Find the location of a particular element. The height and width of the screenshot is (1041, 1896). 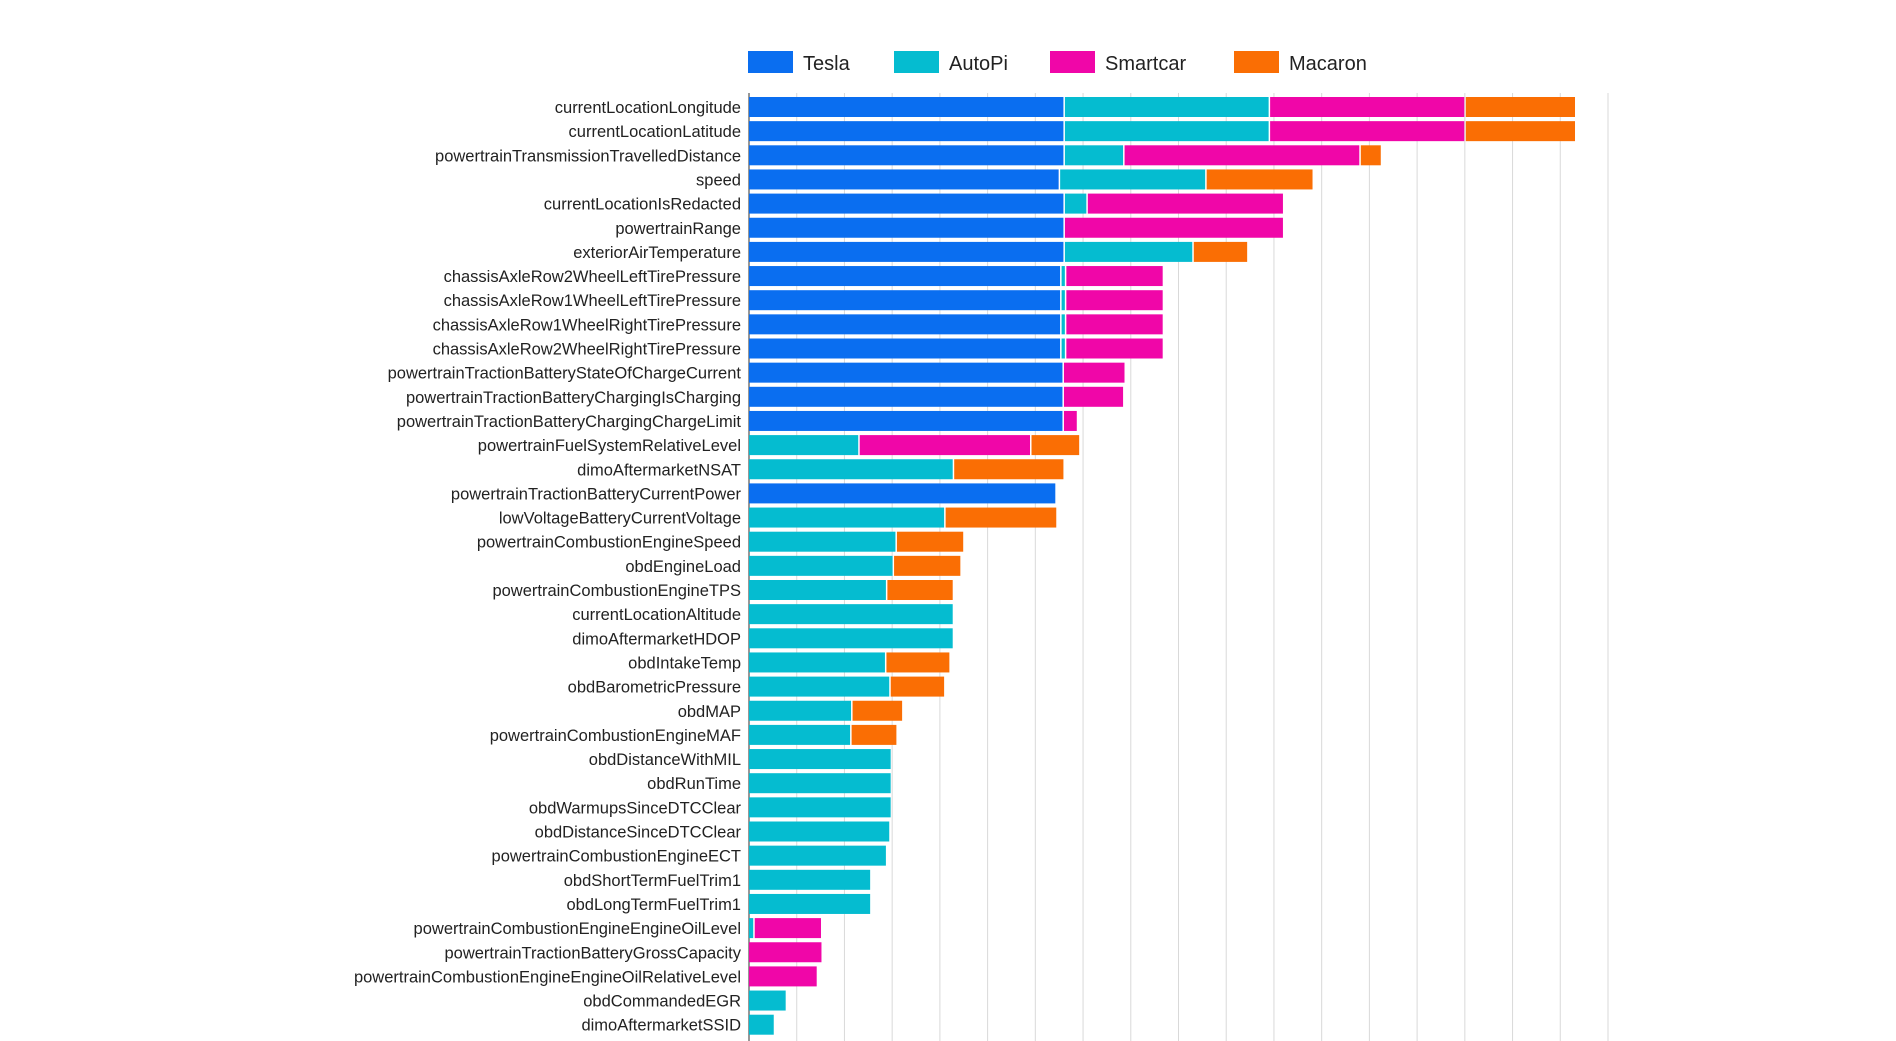

category-label: obdShortTermFuelTrim1 is located at coordinates (652, 881).